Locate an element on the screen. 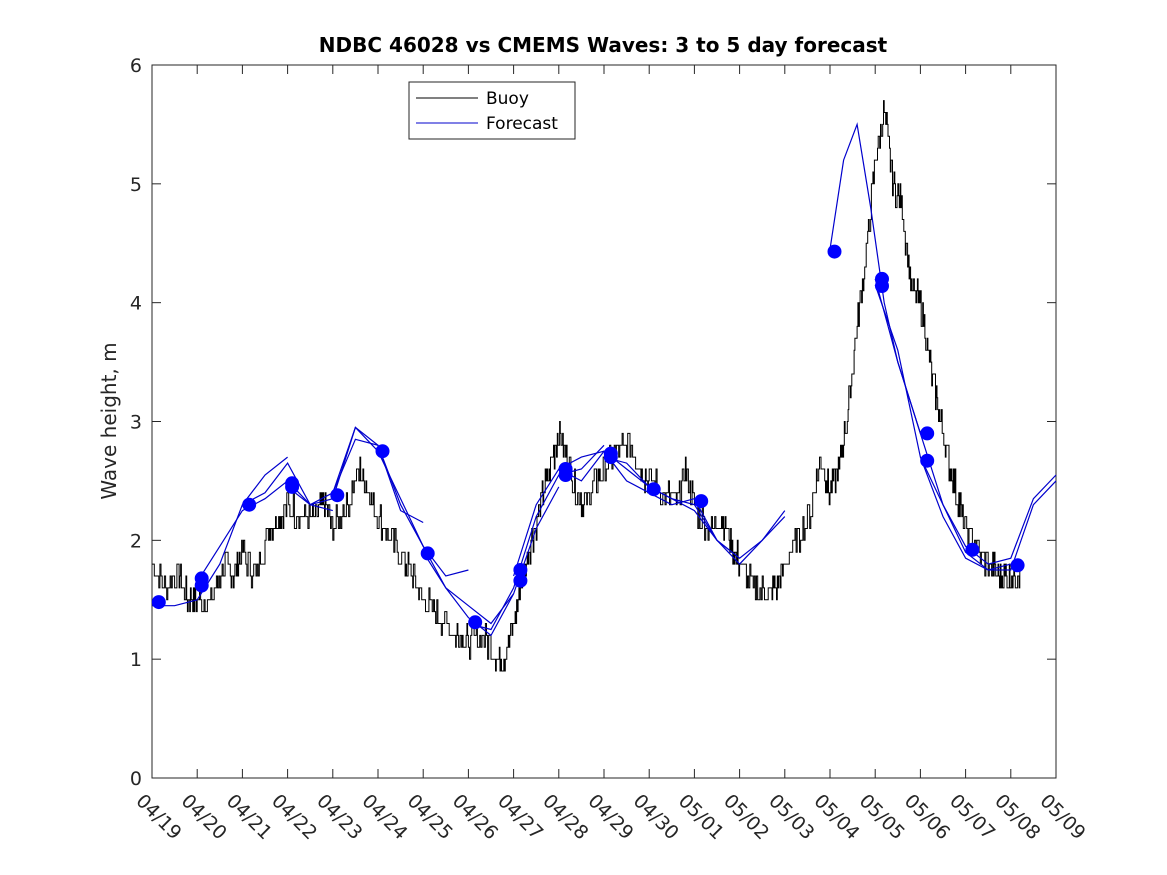 This screenshot has height=875, width=1167. y-tick-label: 6 is located at coordinates (136, 66).